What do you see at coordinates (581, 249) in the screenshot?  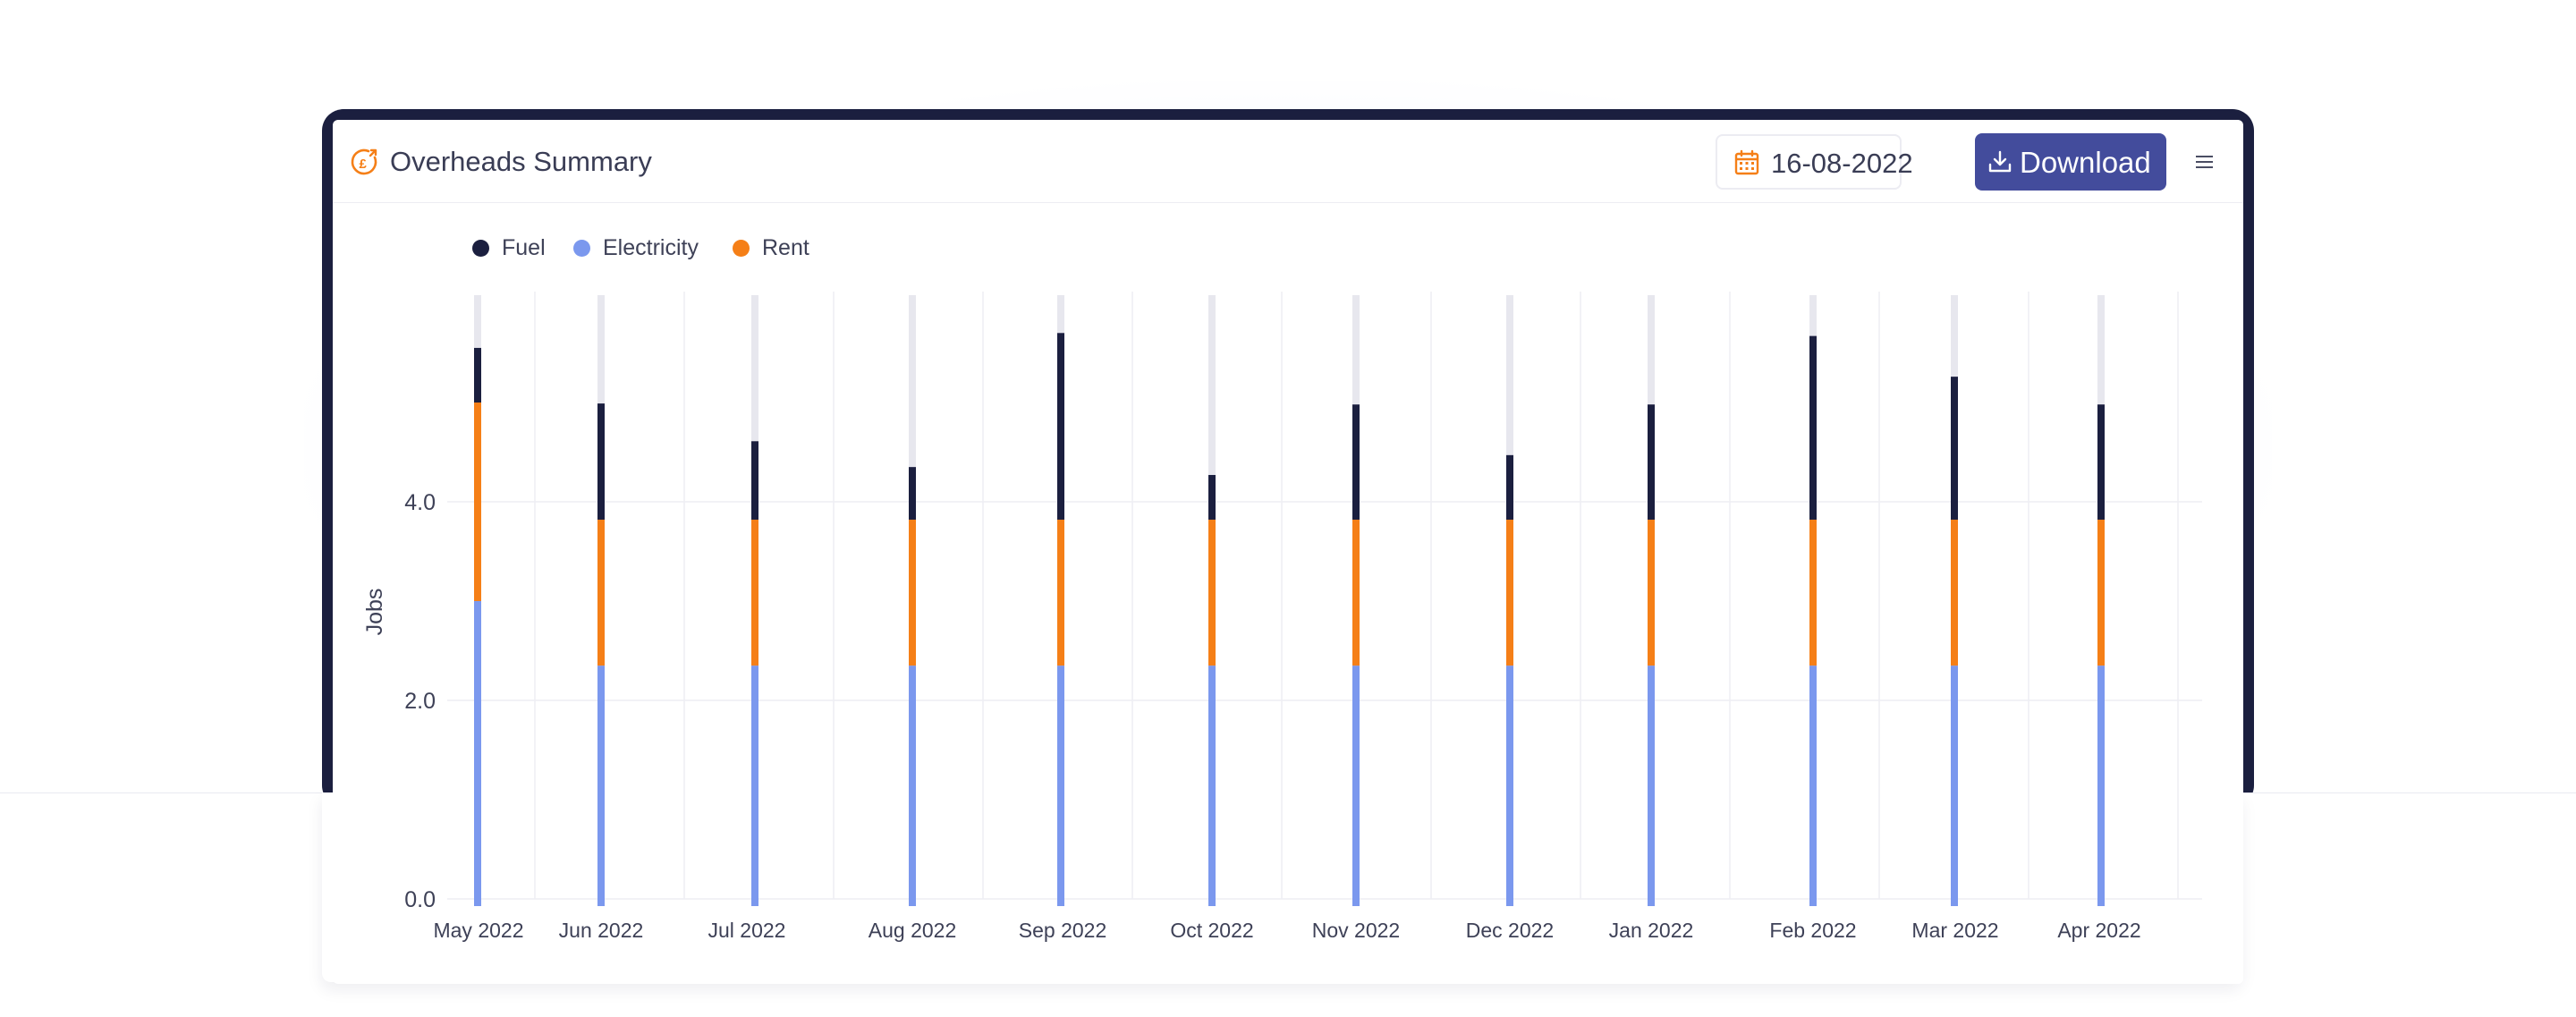 I see `legend-dot-electricity` at bounding box center [581, 249].